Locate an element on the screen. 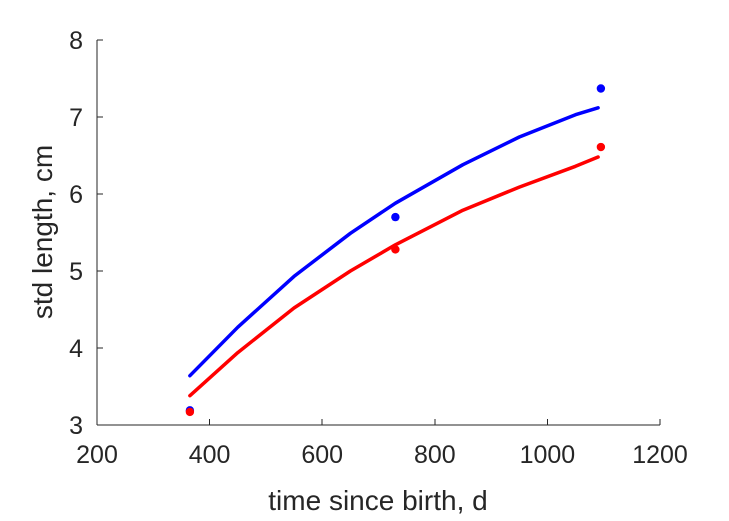 Image resolution: width=729 pixels, height=521 pixels. y-tick-label: 6 is located at coordinates (76, 195).